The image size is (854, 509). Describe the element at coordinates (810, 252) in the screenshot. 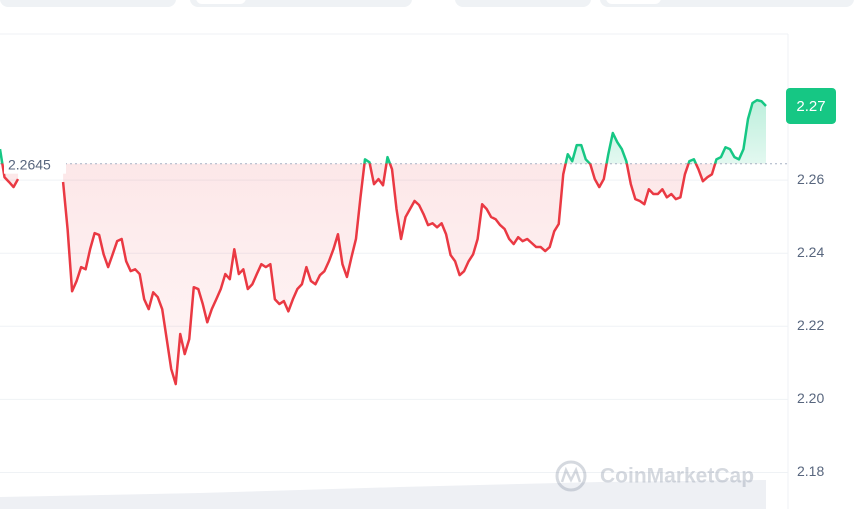

I see `y-tick-label: 2.24` at that location.